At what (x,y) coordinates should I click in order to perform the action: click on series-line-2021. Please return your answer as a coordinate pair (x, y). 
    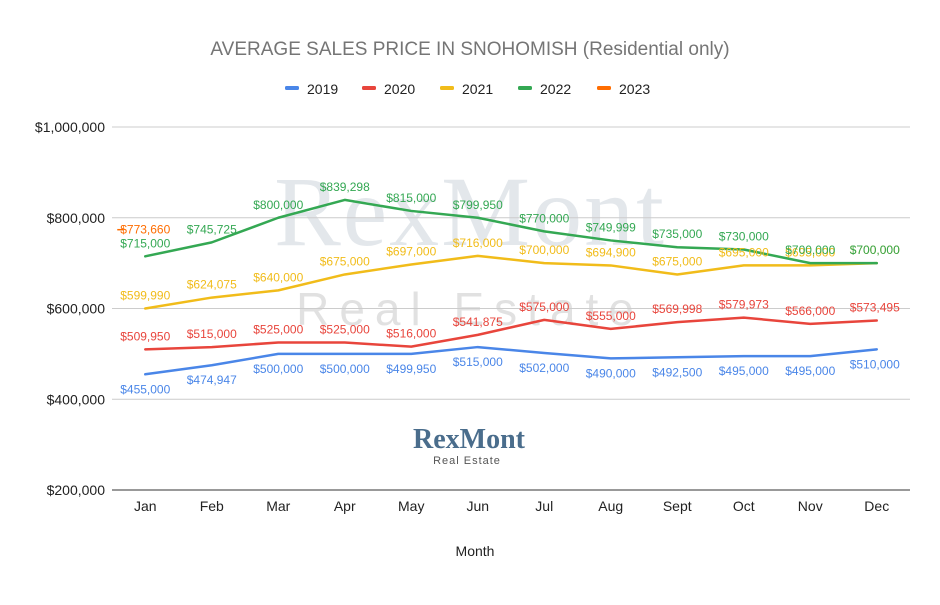
    Looking at the image, I should click on (511, 282).